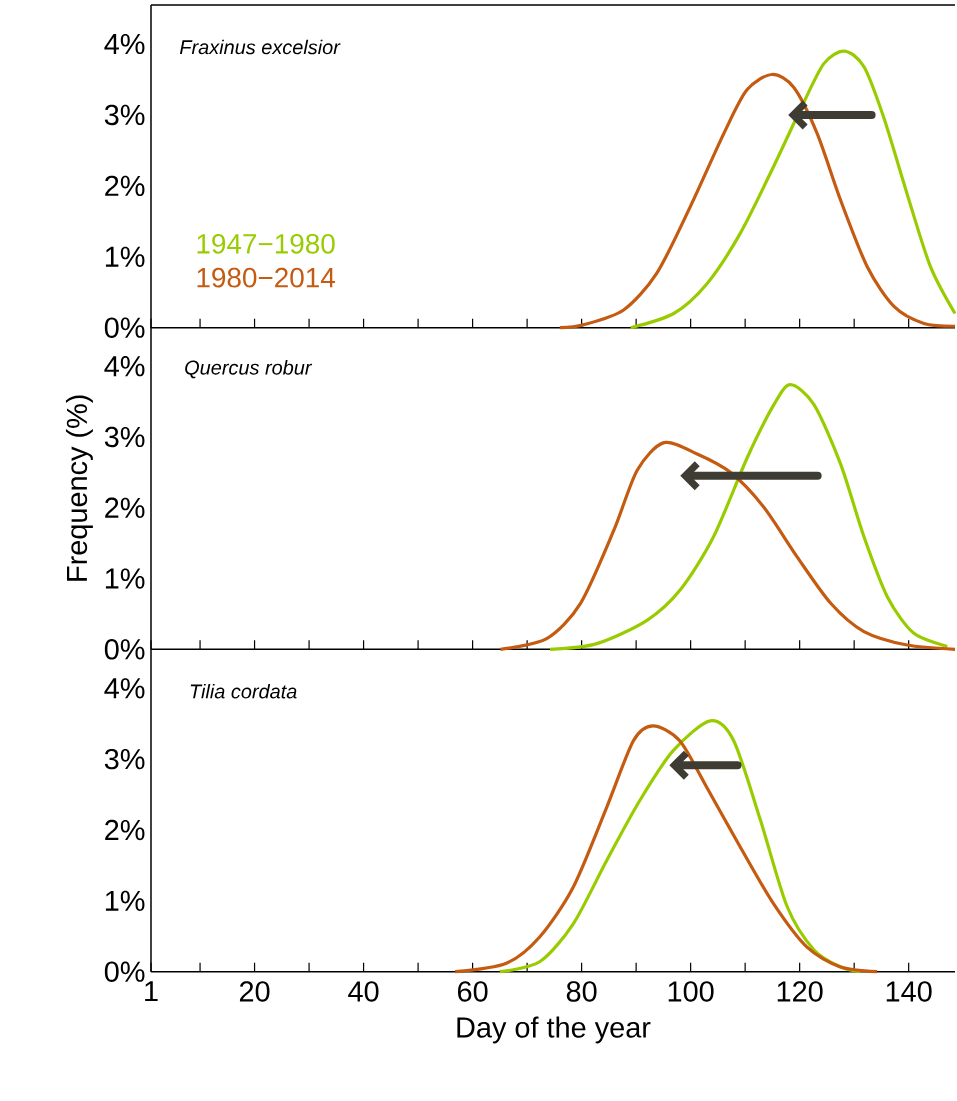  I want to click on x-tick-label: 80, so click(582, 991).